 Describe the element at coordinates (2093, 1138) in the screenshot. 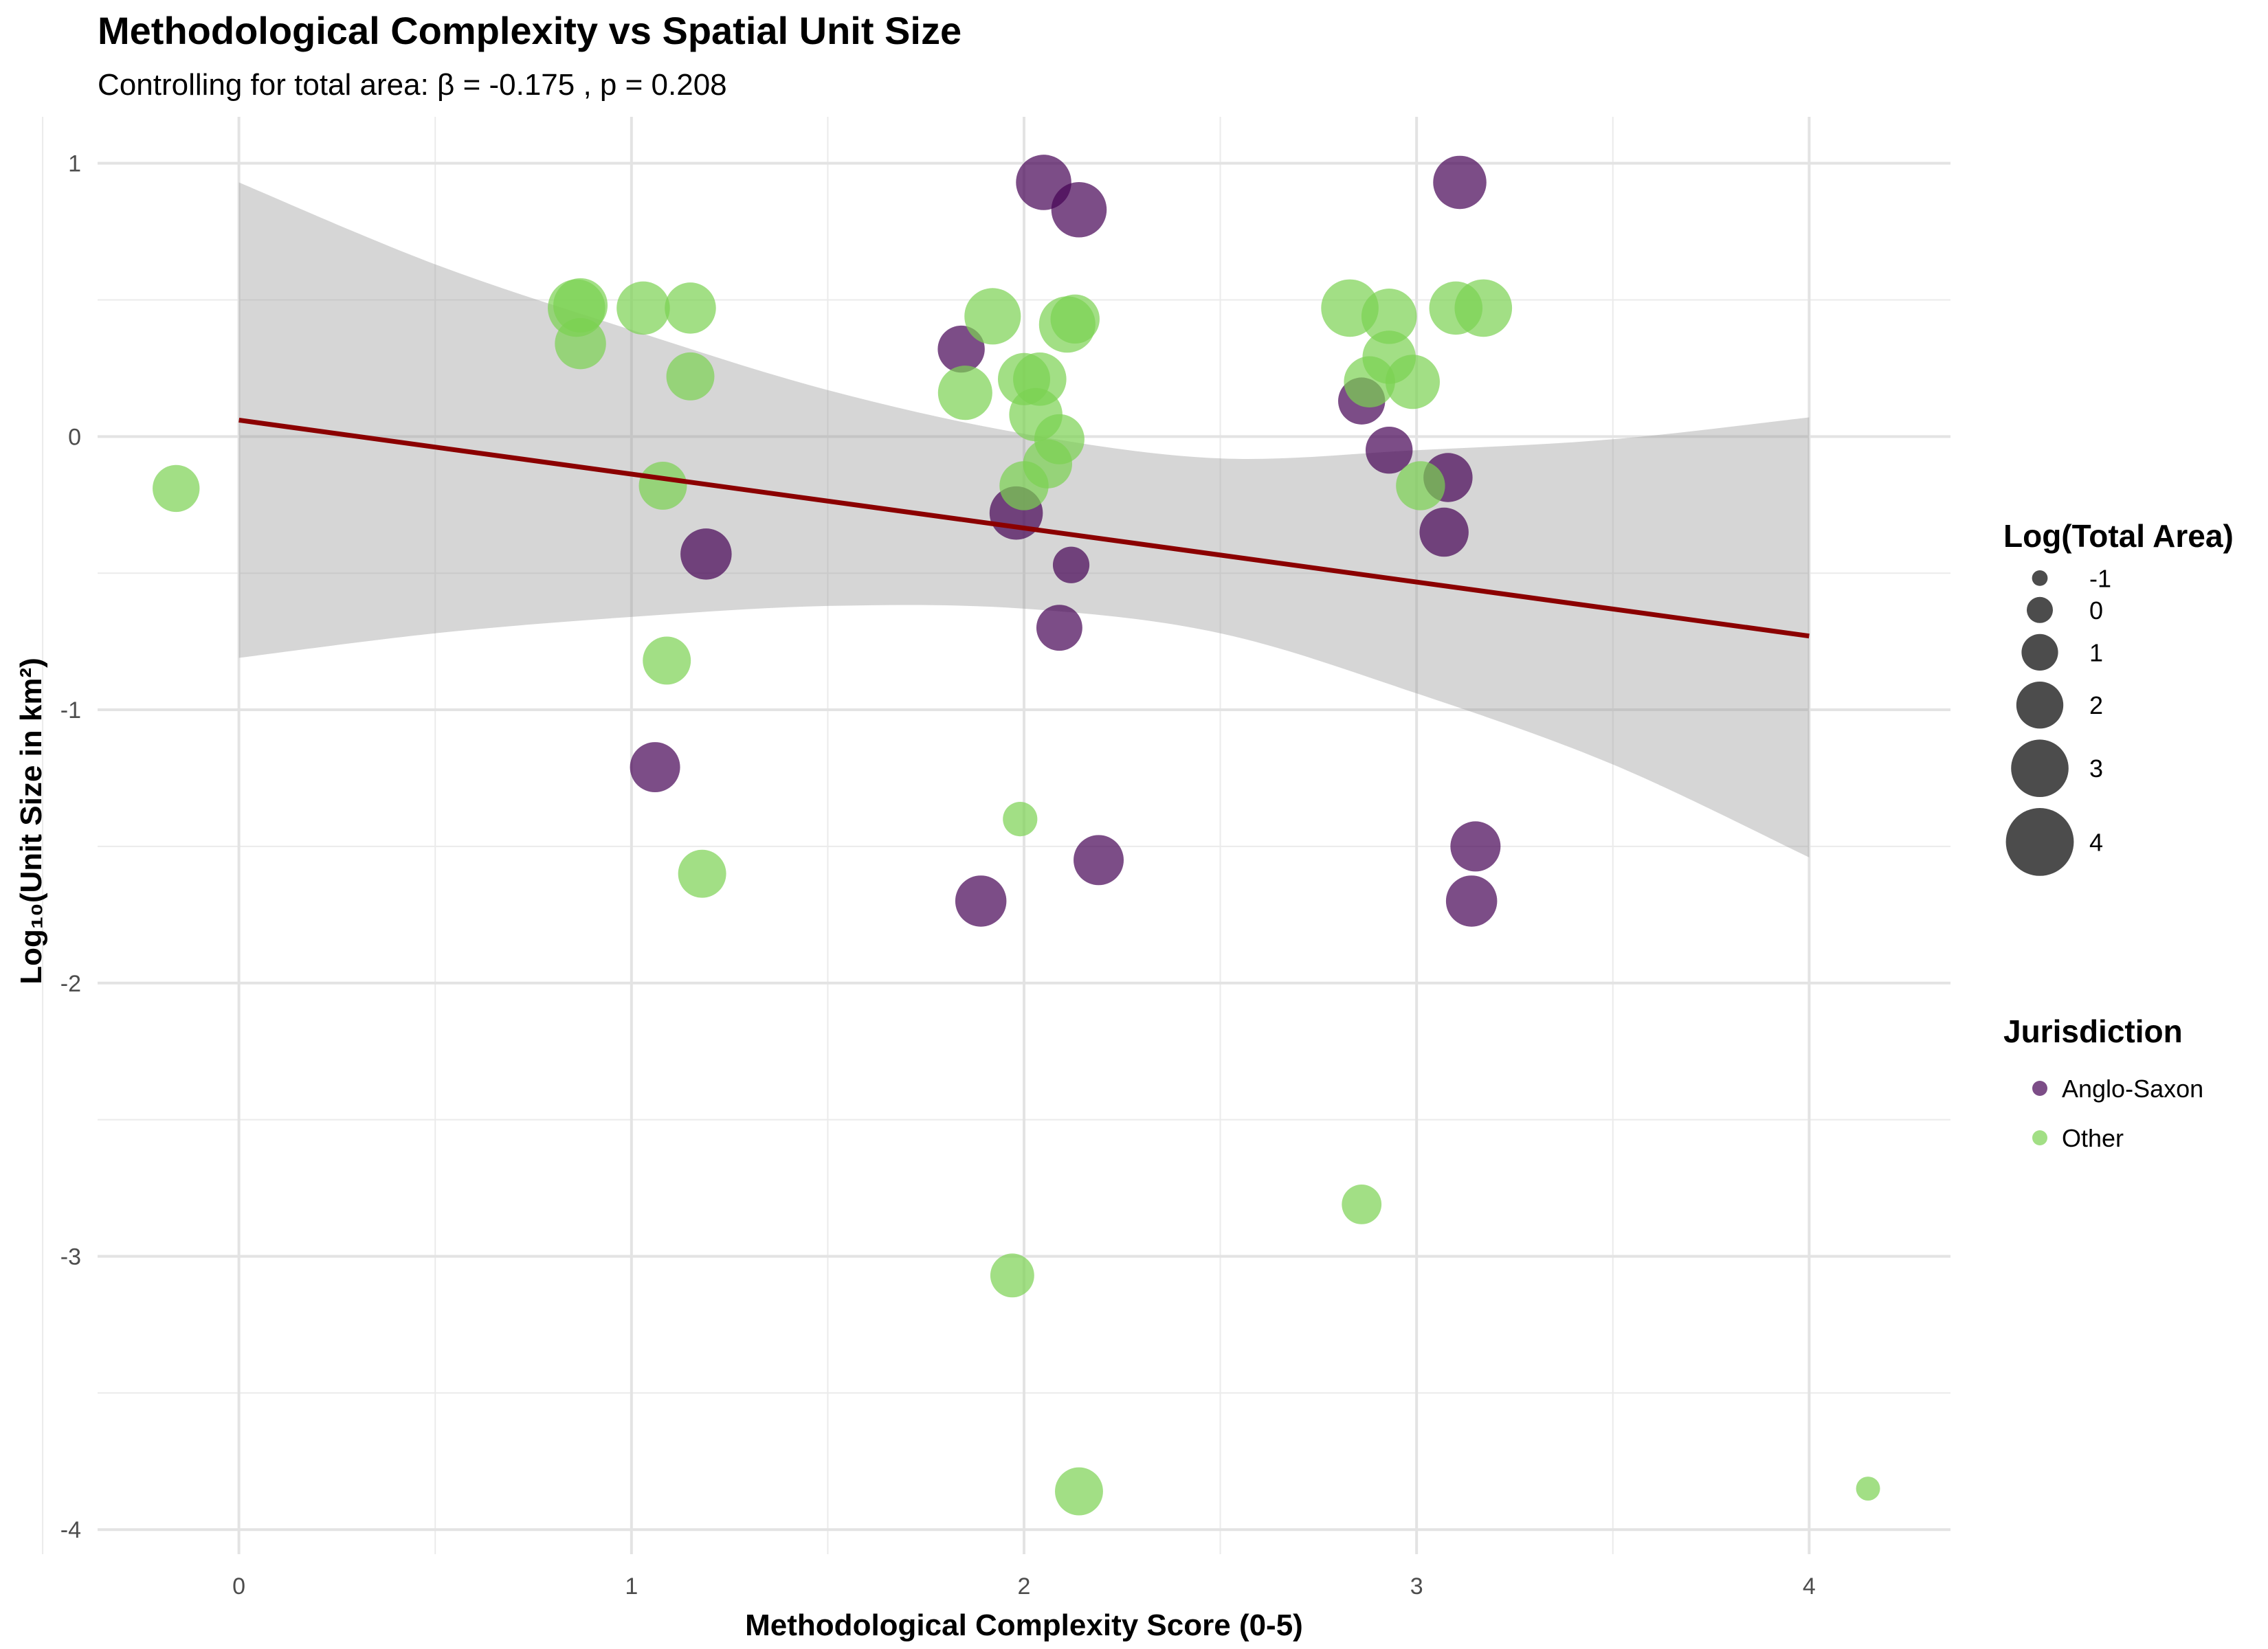

I see `color-legend-label: Other` at that location.